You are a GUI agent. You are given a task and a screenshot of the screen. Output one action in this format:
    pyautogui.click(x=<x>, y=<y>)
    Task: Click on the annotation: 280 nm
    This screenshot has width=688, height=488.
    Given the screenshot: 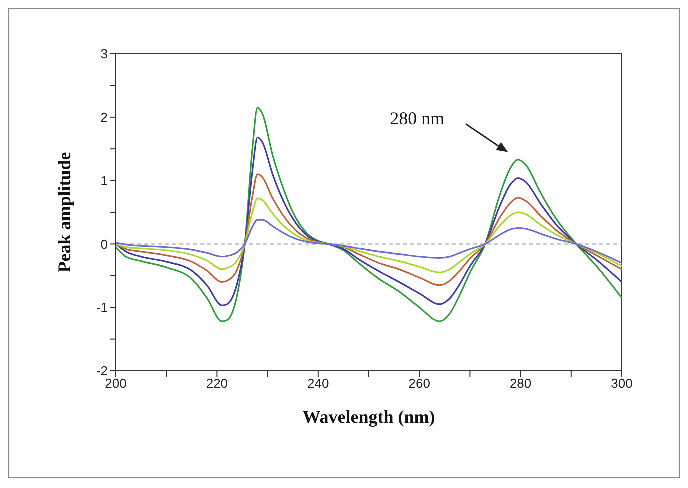 What is the action you would take?
    pyautogui.click(x=417, y=118)
    